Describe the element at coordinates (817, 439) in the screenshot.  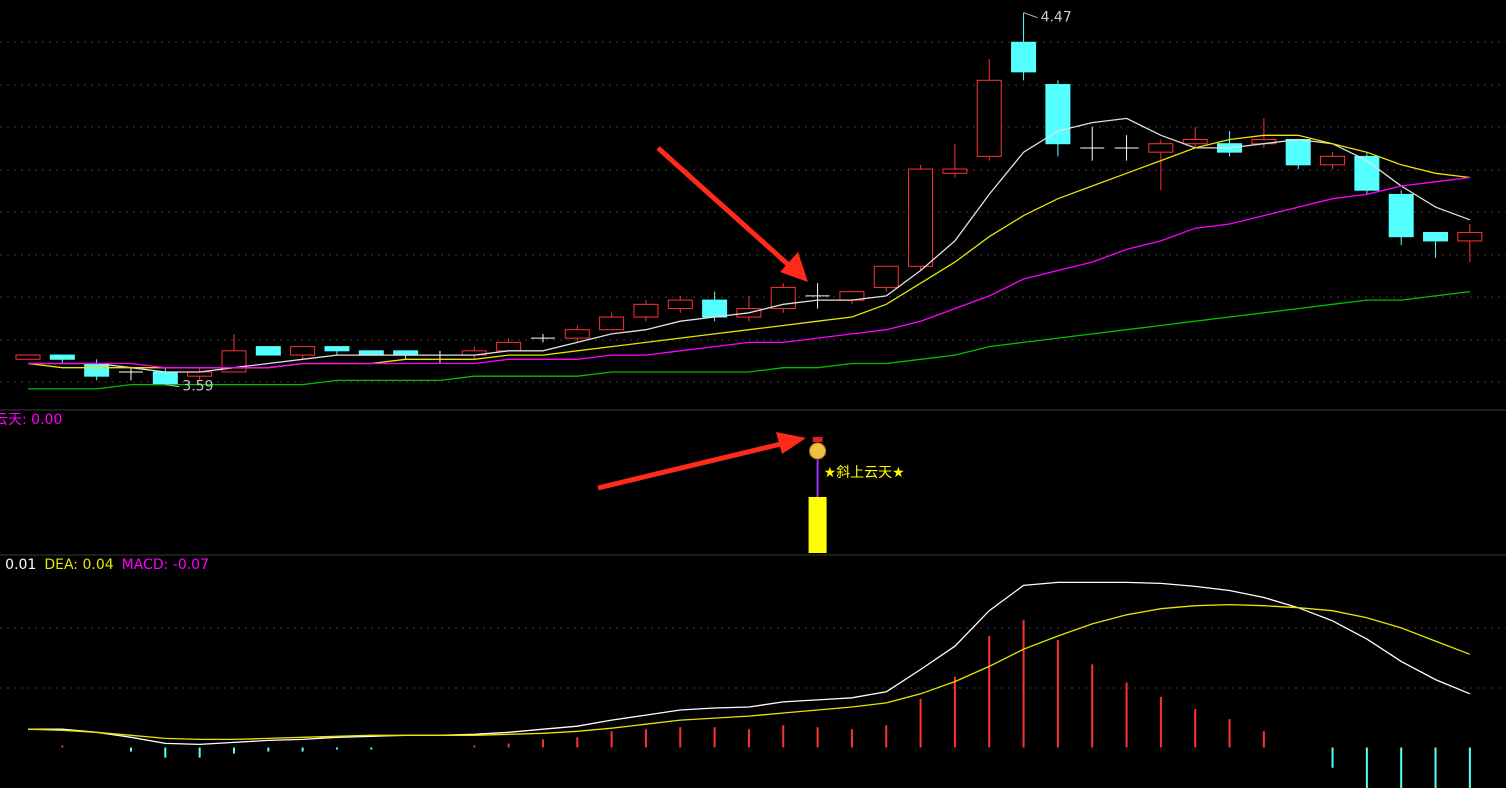
I see `icon-top` at that location.